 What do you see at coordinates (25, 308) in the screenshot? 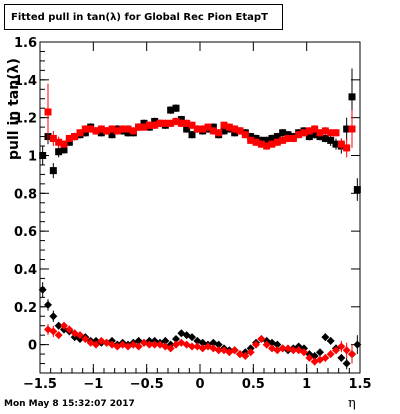
I see `y-tick-label: 0.2` at bounding box center [25, 308].